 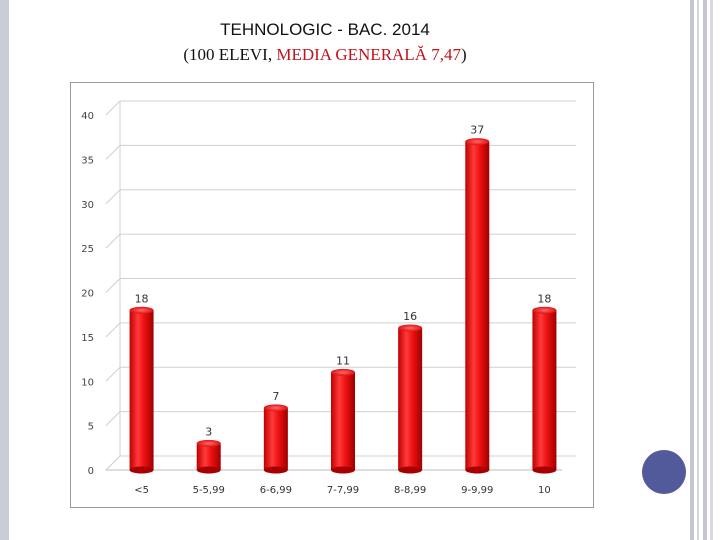 I want to click on y-tick-label: 0, so click(x=91, y=471).